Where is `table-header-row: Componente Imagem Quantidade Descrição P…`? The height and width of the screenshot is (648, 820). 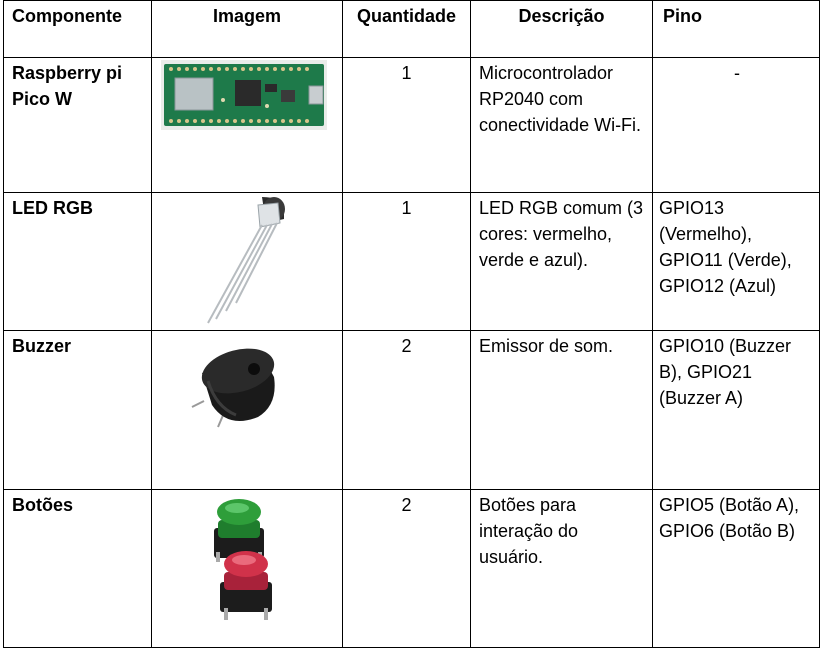 table-header-row: Componente Imagem Quantidade Descrição P… is located at coordinates (411, 29).